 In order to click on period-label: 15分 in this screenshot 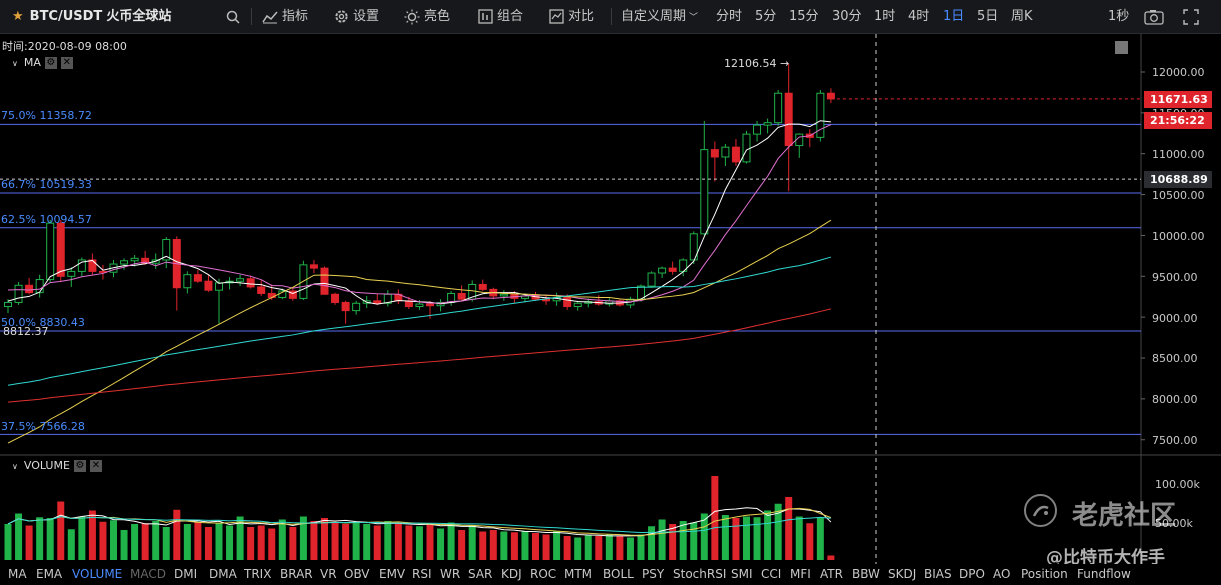, I will do `click(804, 16)`.